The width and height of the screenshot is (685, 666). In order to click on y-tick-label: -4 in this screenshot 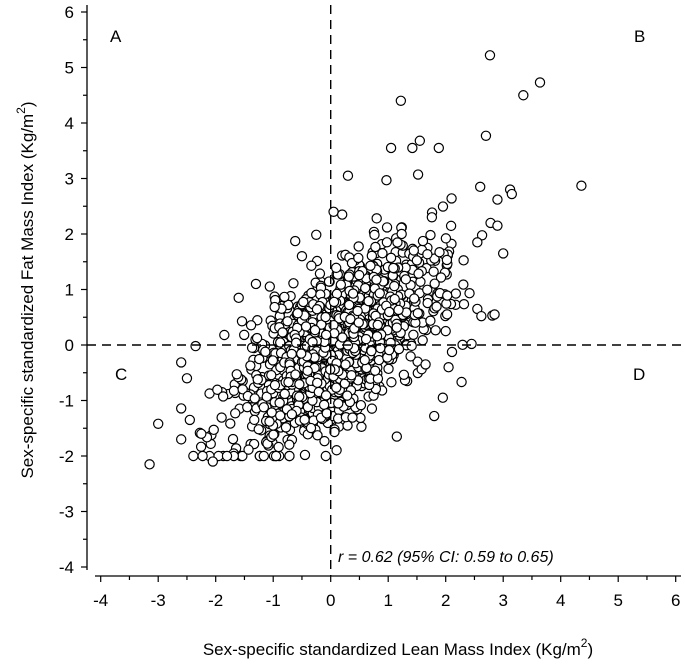, I will do `click(66, 567)`.